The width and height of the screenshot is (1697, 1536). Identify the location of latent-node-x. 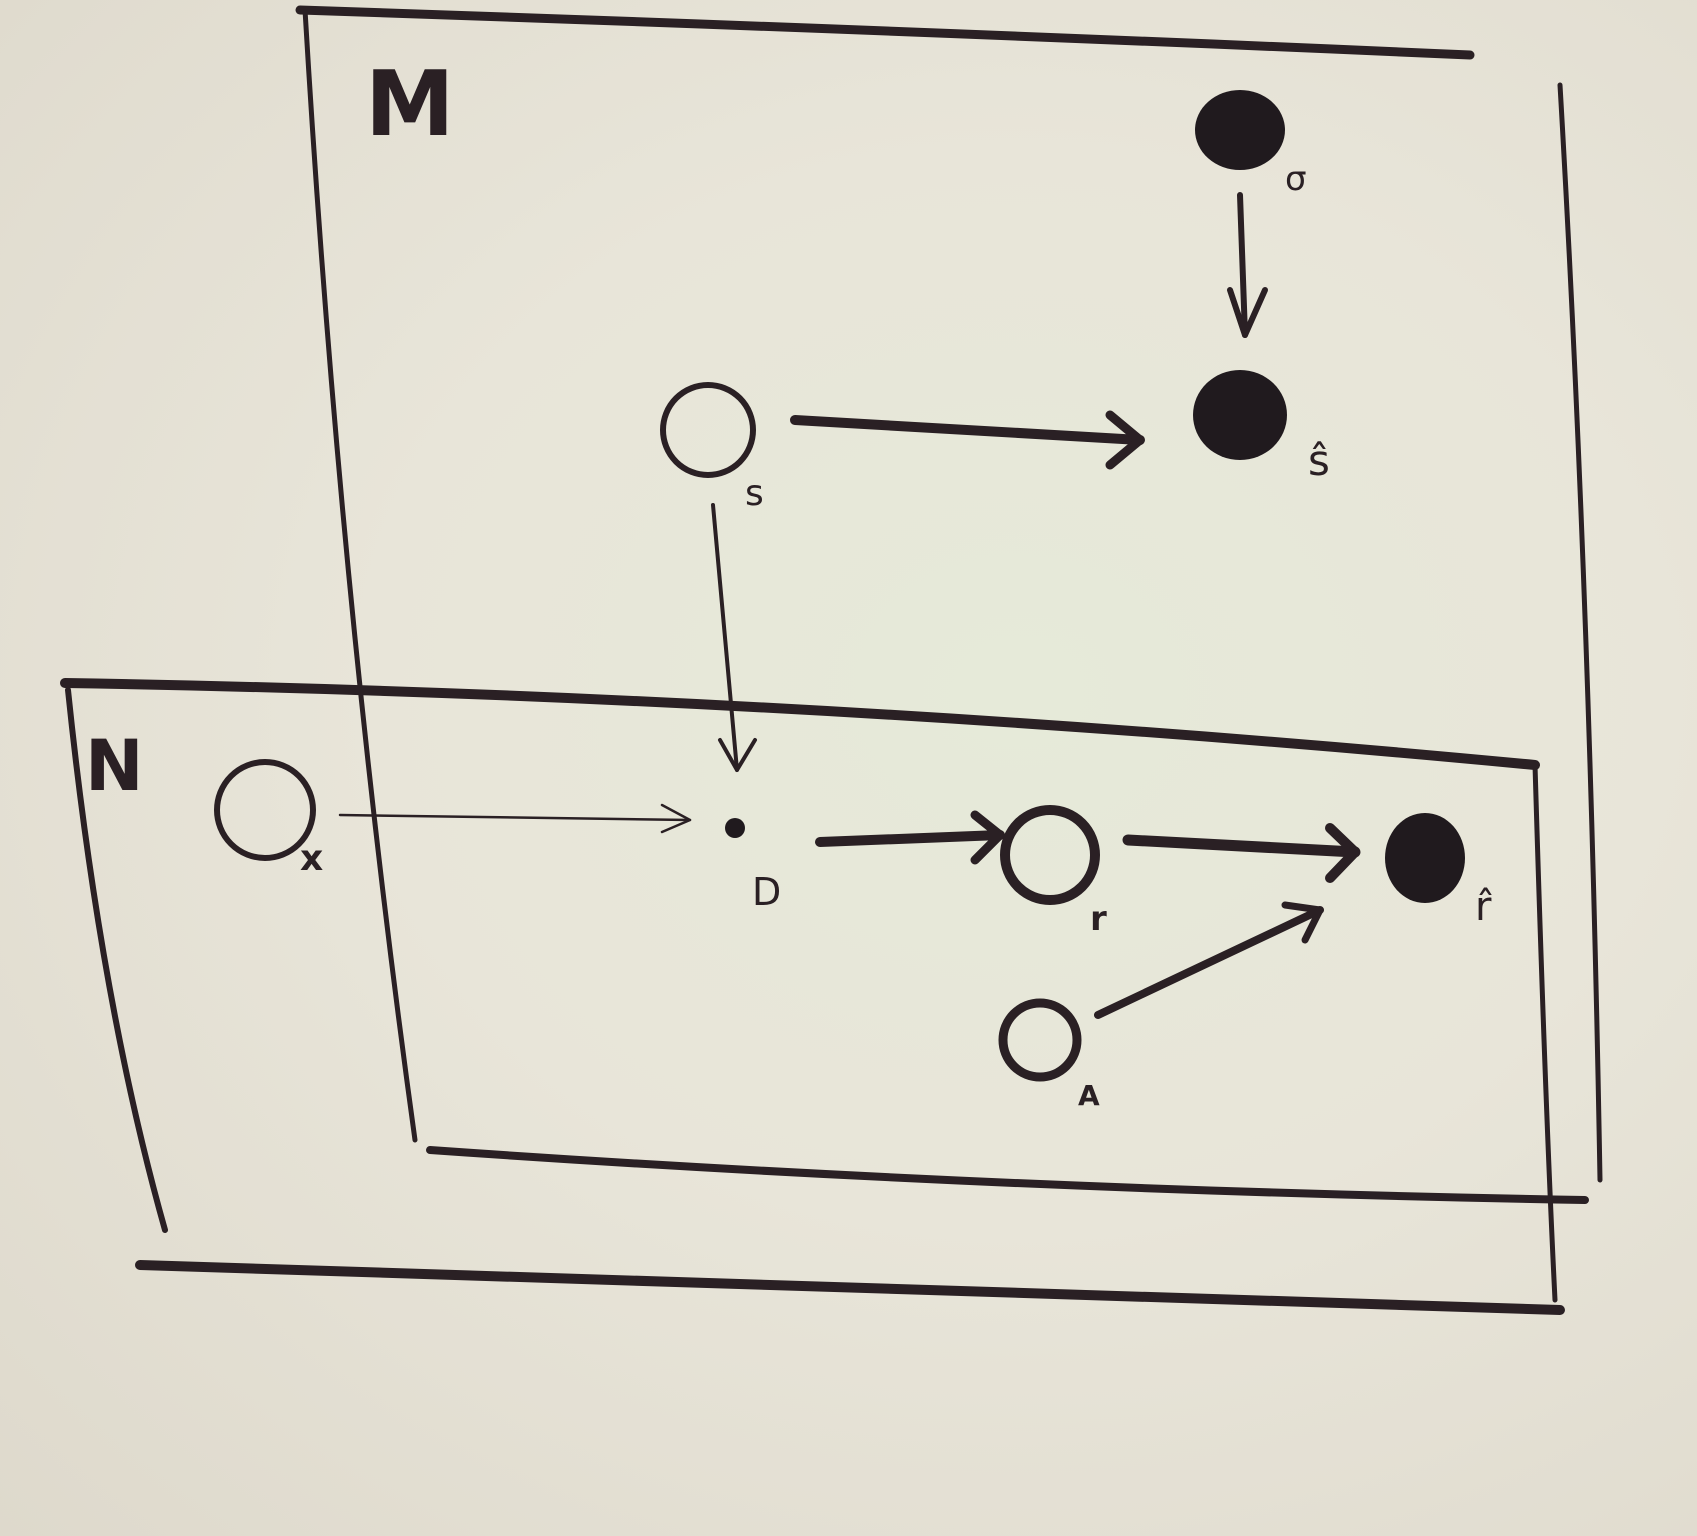
(265, 810).